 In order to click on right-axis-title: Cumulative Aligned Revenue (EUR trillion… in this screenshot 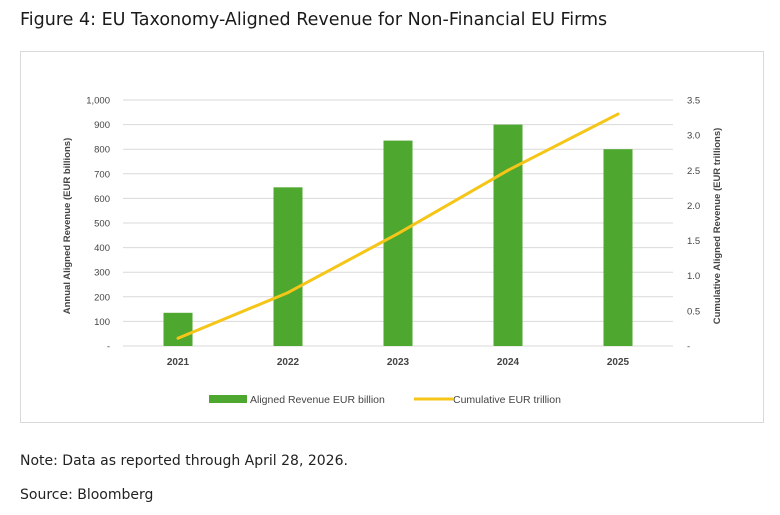, I will do `click(717, 226)`.